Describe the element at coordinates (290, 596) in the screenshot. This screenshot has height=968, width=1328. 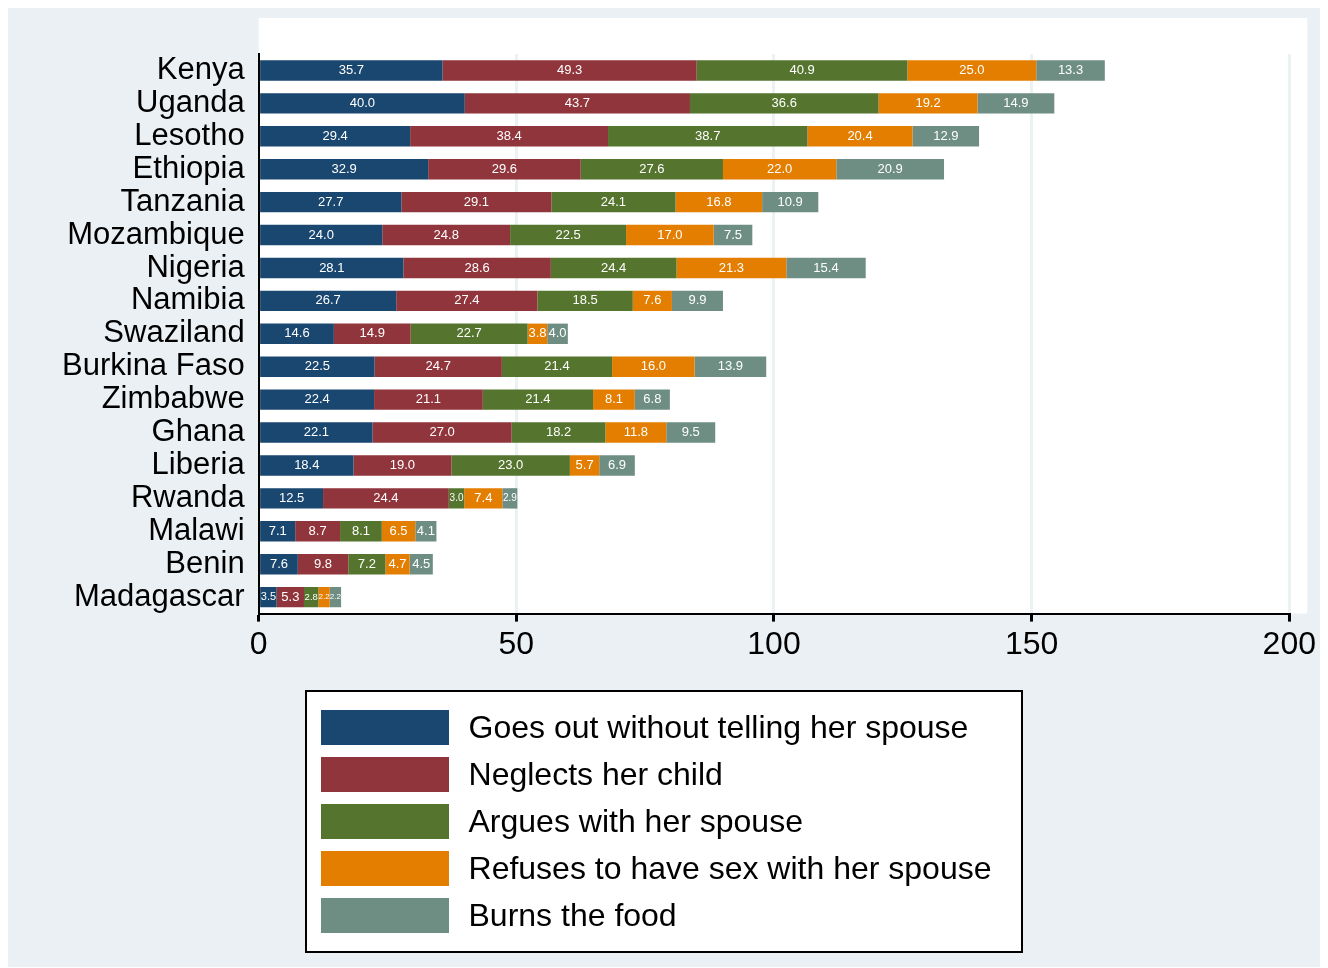
I see `data-label: 5.3` at that location.